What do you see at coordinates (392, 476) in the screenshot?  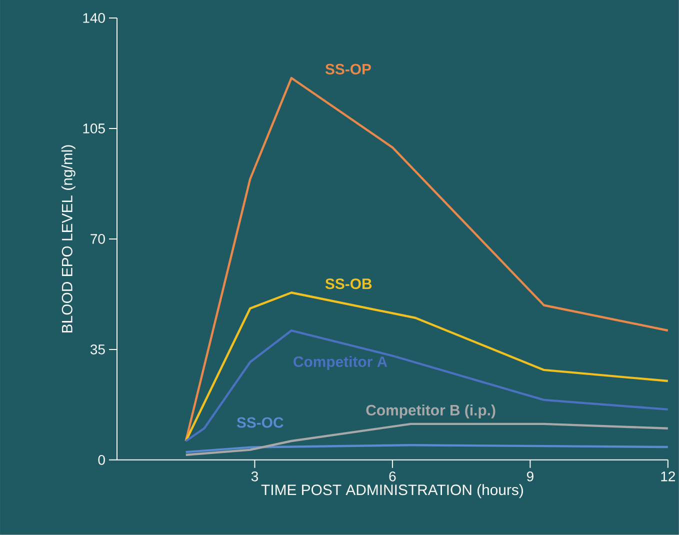 I see `x-tick-label: 6` at bounding box center [392, 476].